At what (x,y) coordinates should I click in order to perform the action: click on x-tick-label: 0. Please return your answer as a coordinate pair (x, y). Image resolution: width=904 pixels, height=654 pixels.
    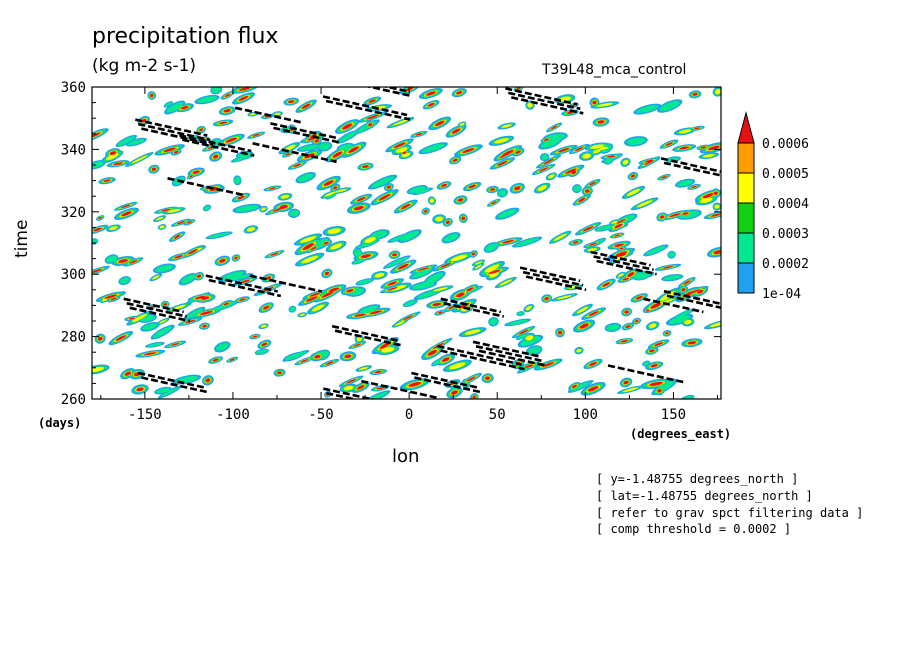
    Looking at the image, I should click on (409, 415).